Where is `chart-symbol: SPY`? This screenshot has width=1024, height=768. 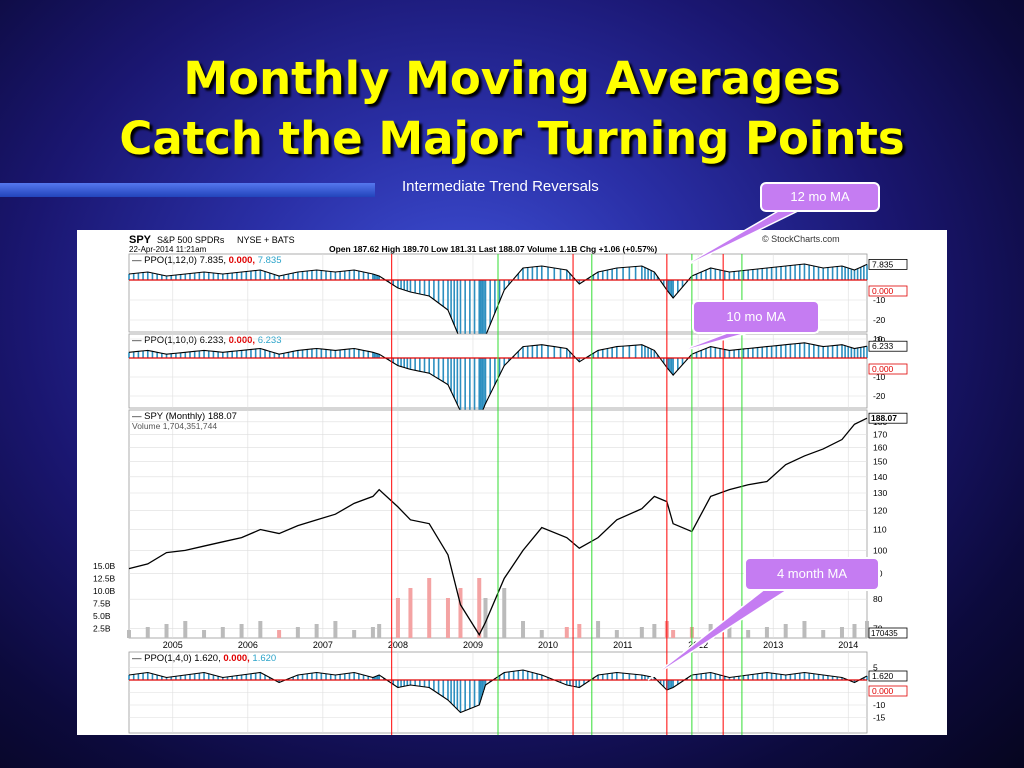 chart-symbol: SPY is located at coordinates (140, 240).